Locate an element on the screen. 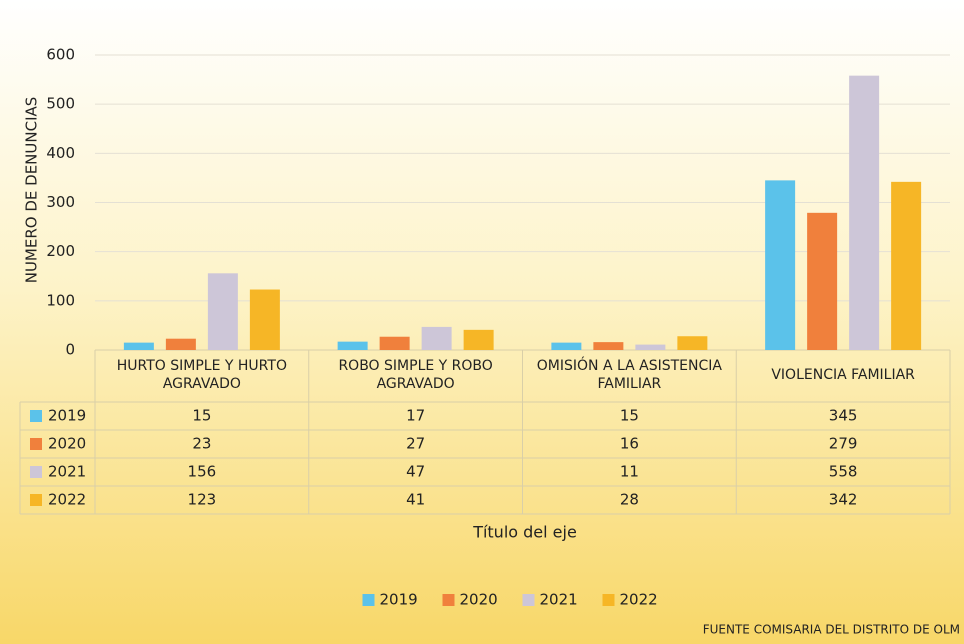  x-tick-label: OMISIÓN A LA ASISTENCIA FAMILIAR is located at coordinates (629, 375).